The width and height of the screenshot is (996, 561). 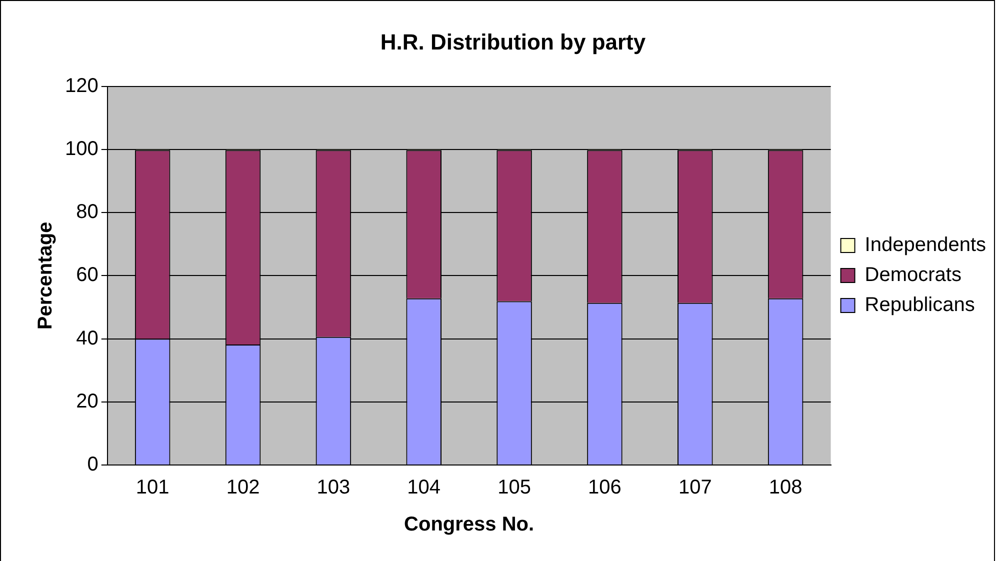 I want to click on y-axis-title: Percentage, so click(x=45, y=276).